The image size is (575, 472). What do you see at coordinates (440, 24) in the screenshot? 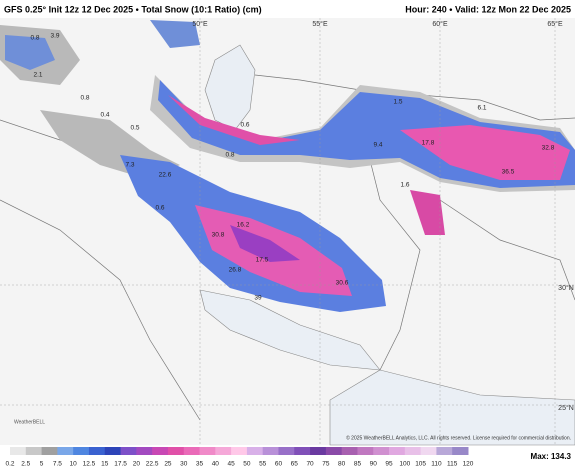
I see `grid-label: 60°E` at bounding box center [440, 24].